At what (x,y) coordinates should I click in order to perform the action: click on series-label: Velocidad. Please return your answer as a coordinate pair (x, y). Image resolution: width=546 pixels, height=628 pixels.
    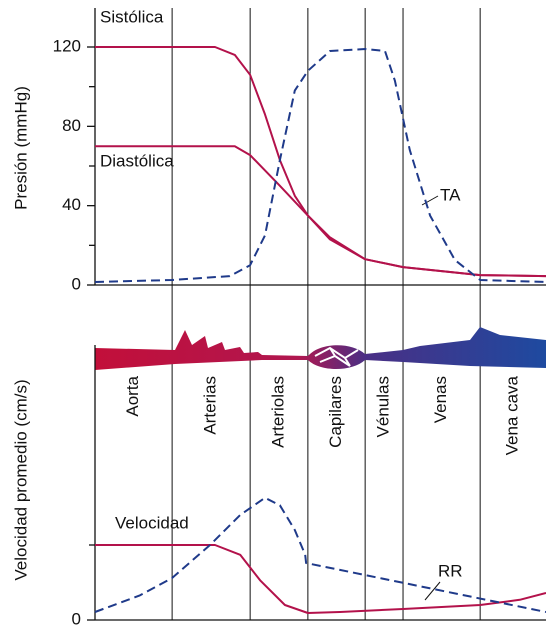
    Looking at the image, I should click on (152, 522).